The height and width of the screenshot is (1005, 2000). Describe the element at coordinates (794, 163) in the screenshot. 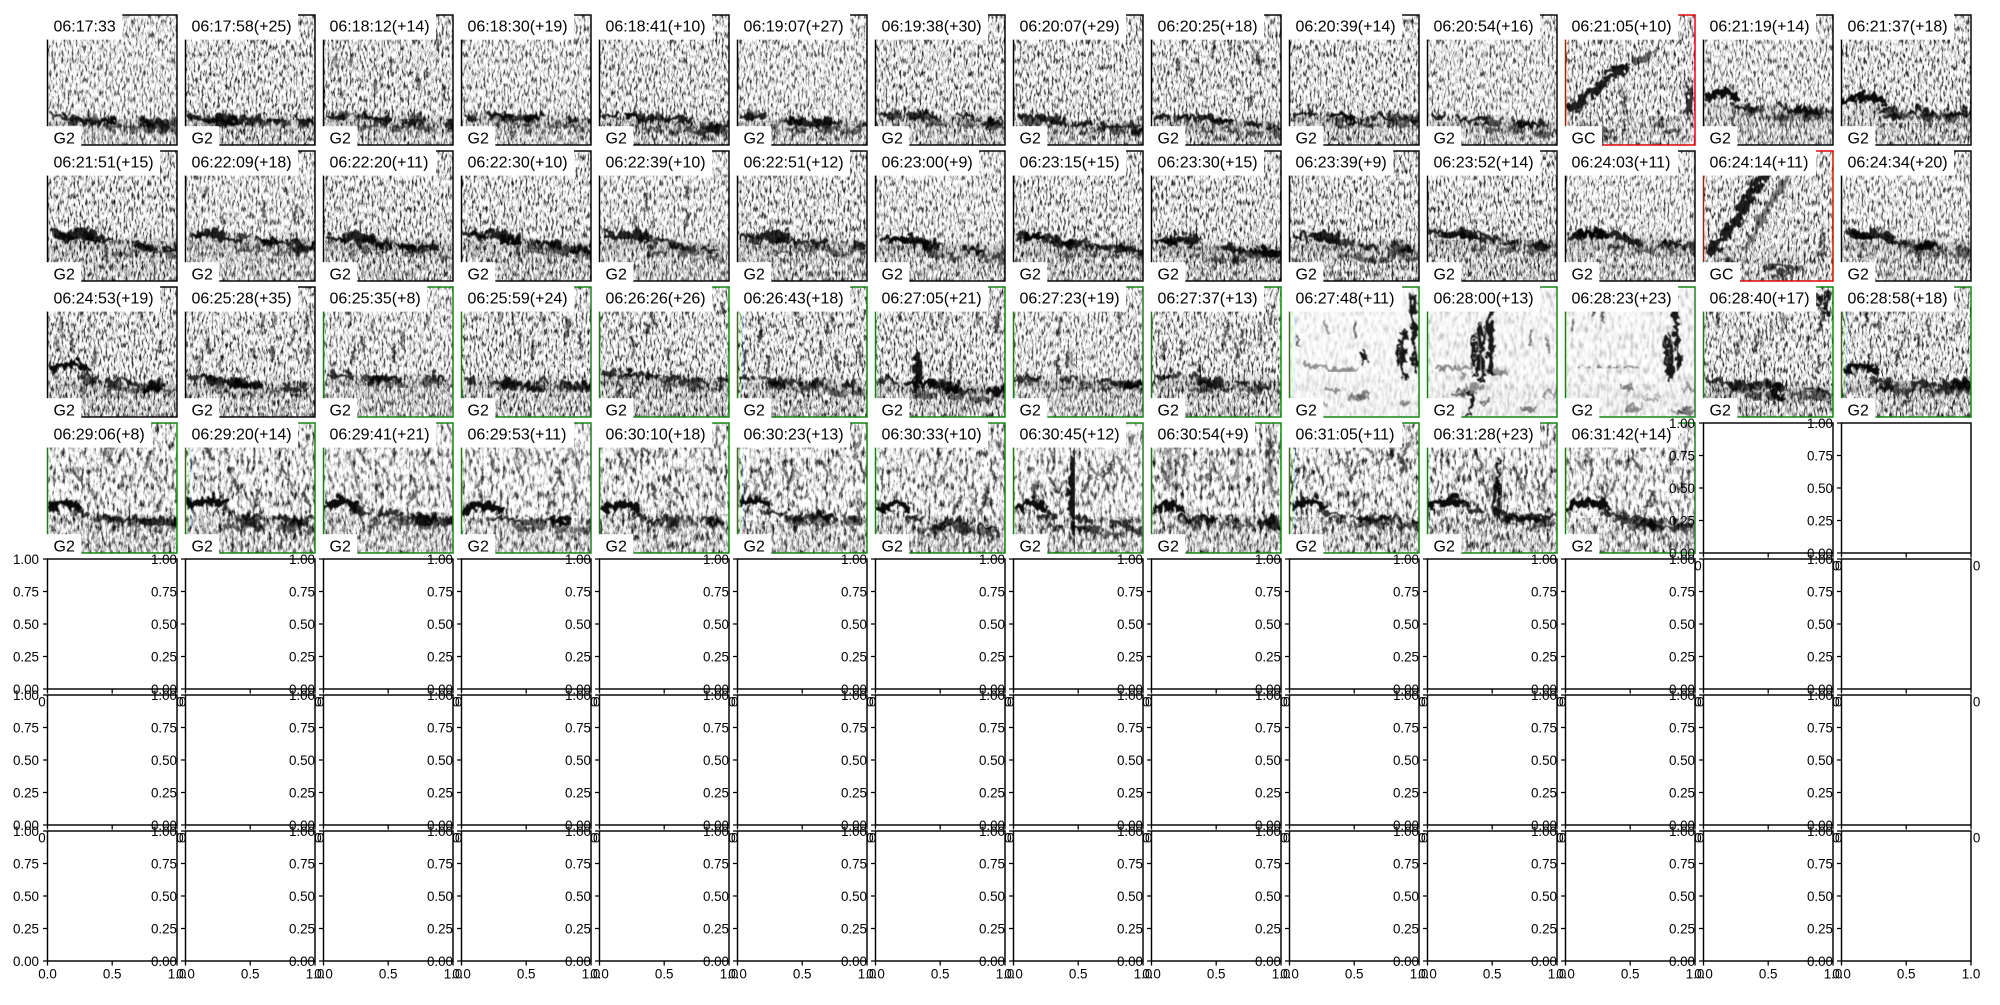

I see `svg-text: 06:22:51(+12)` at that location.